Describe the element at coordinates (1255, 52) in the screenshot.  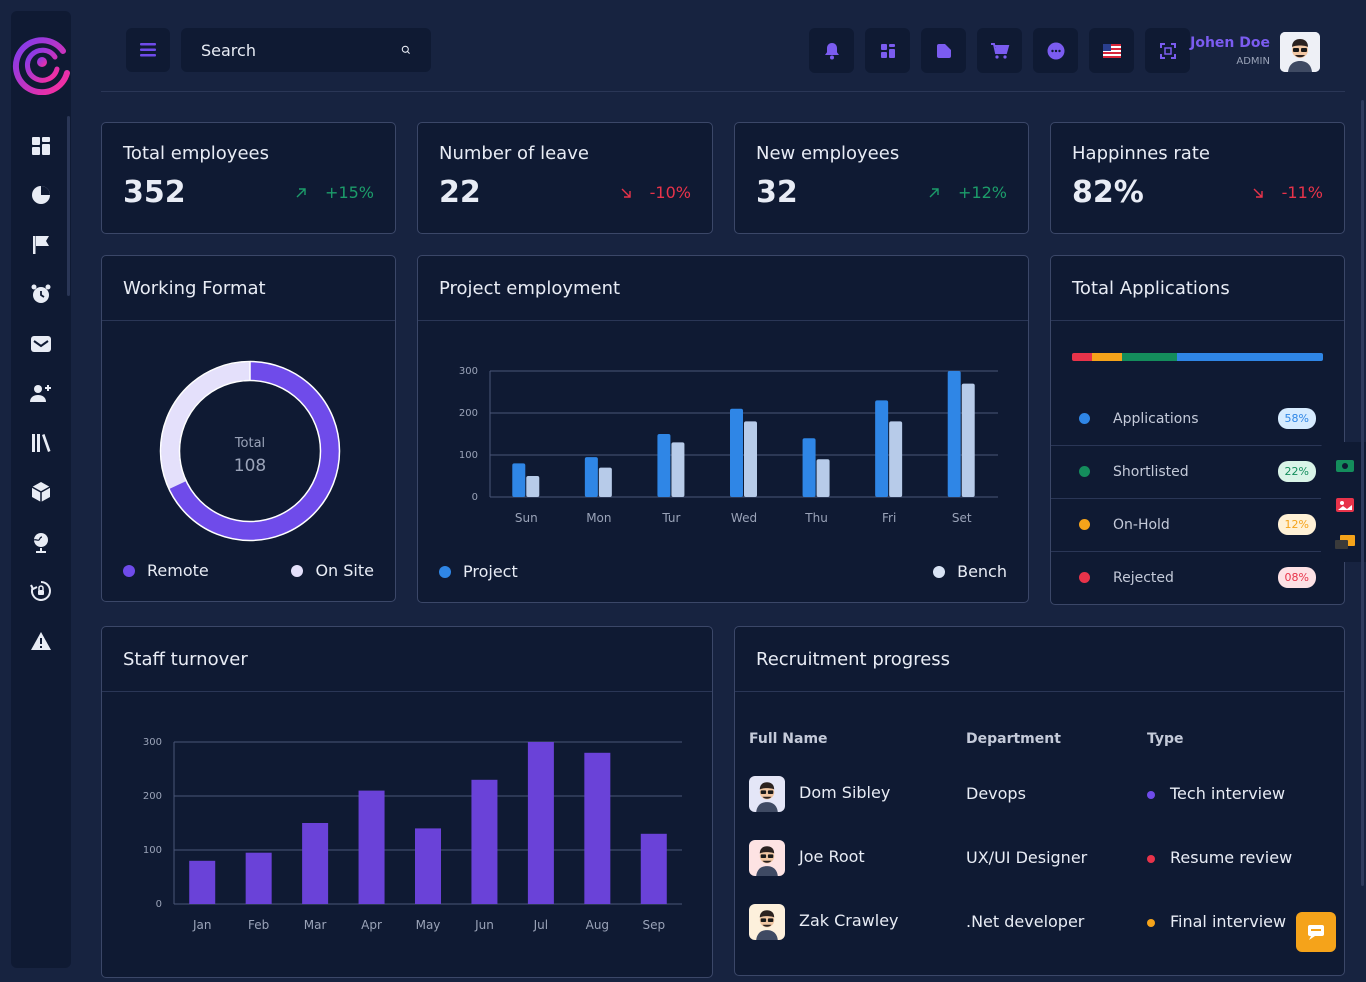
I see `user-profile: Johen Doe ADMIN` at that location.